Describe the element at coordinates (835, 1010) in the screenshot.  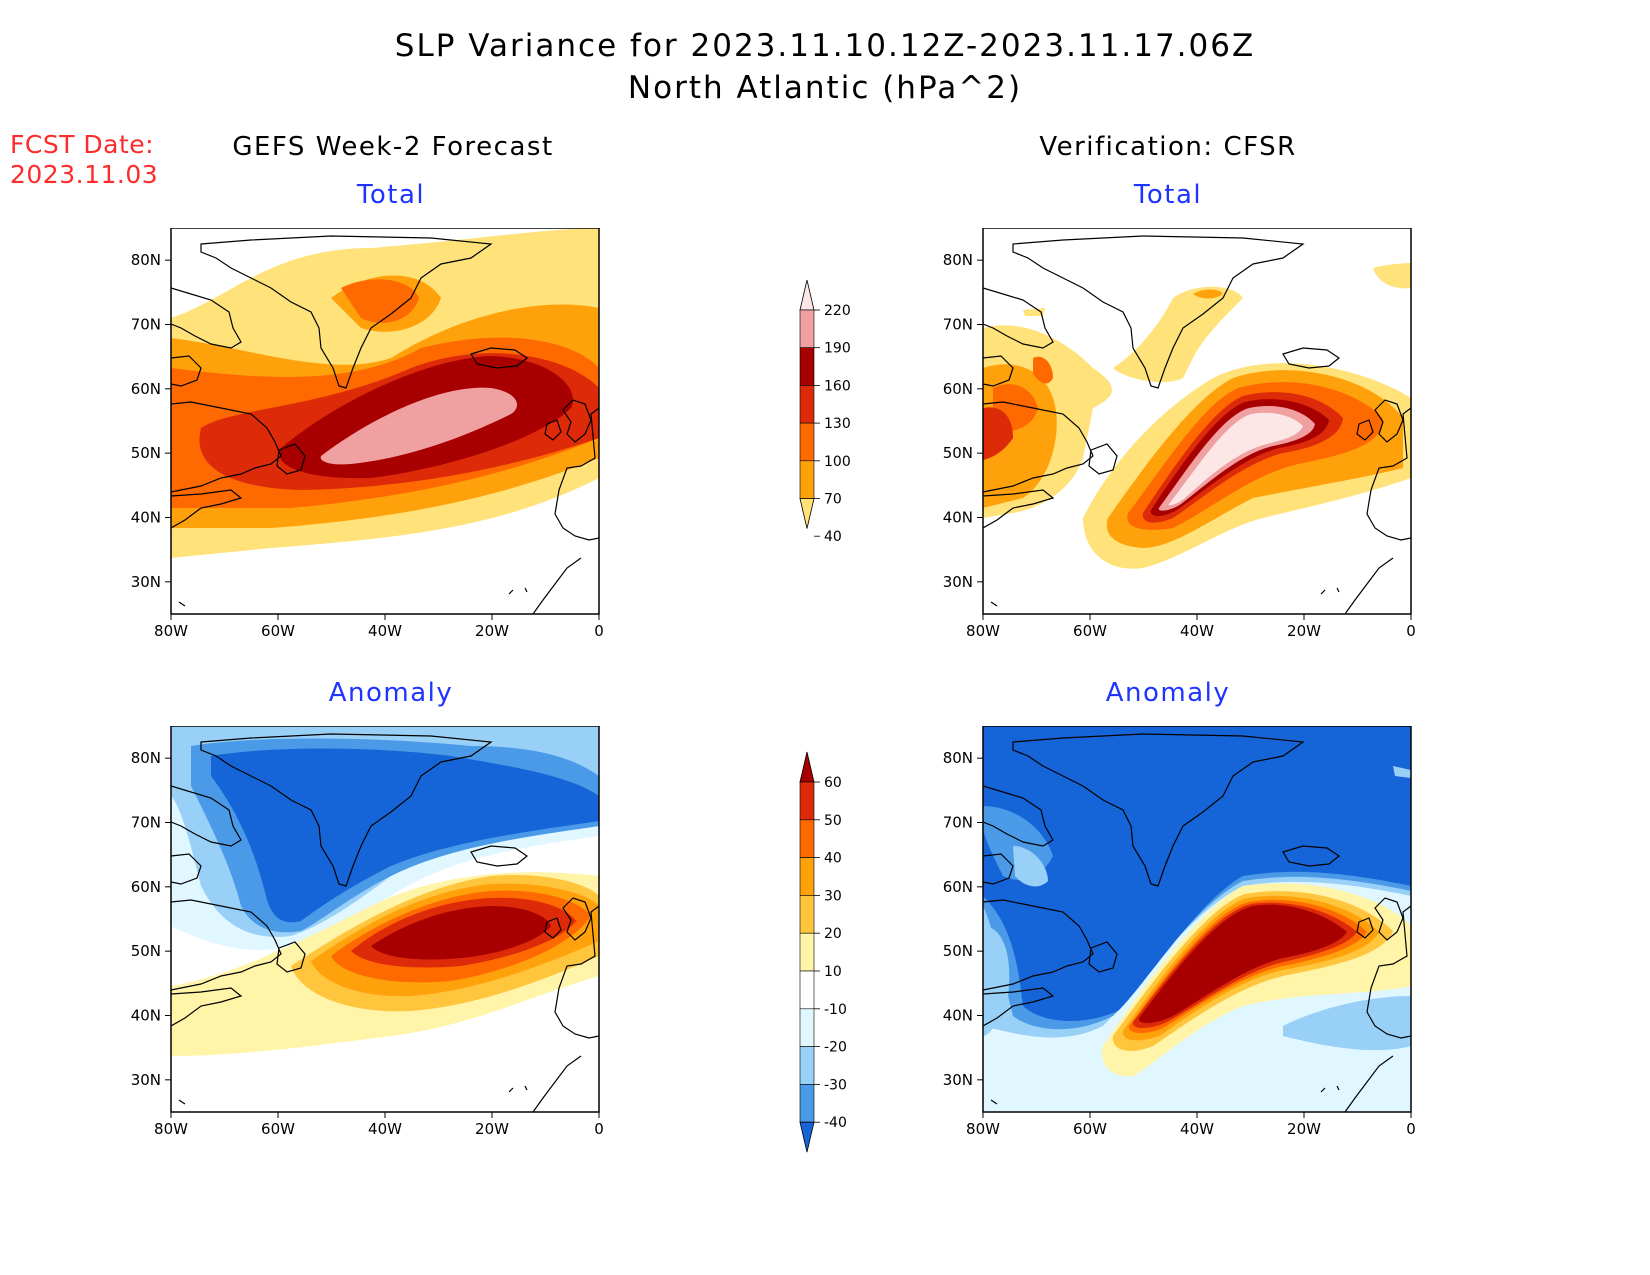
I see `colorbar-level-label: -10` at that location.